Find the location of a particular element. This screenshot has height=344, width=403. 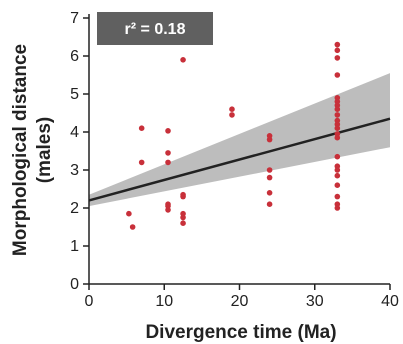

y-tick-label: 4 is located at coordinates (74, 132).